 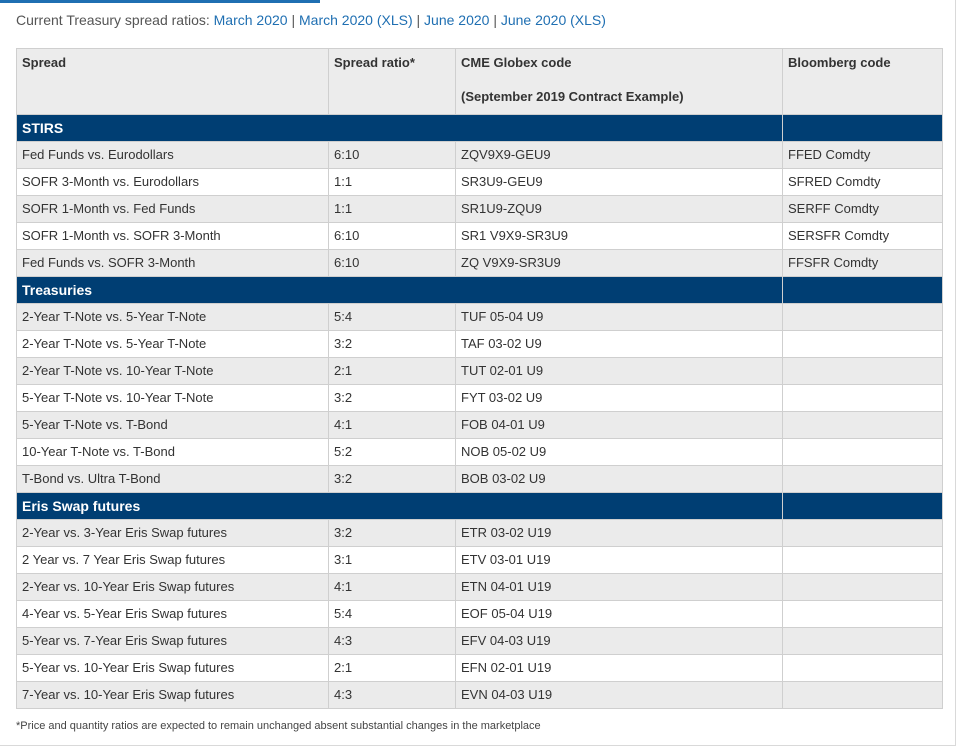 I want to click on link-june-2020-xls: June 2020 (XLS), so click(x=553, y=20).